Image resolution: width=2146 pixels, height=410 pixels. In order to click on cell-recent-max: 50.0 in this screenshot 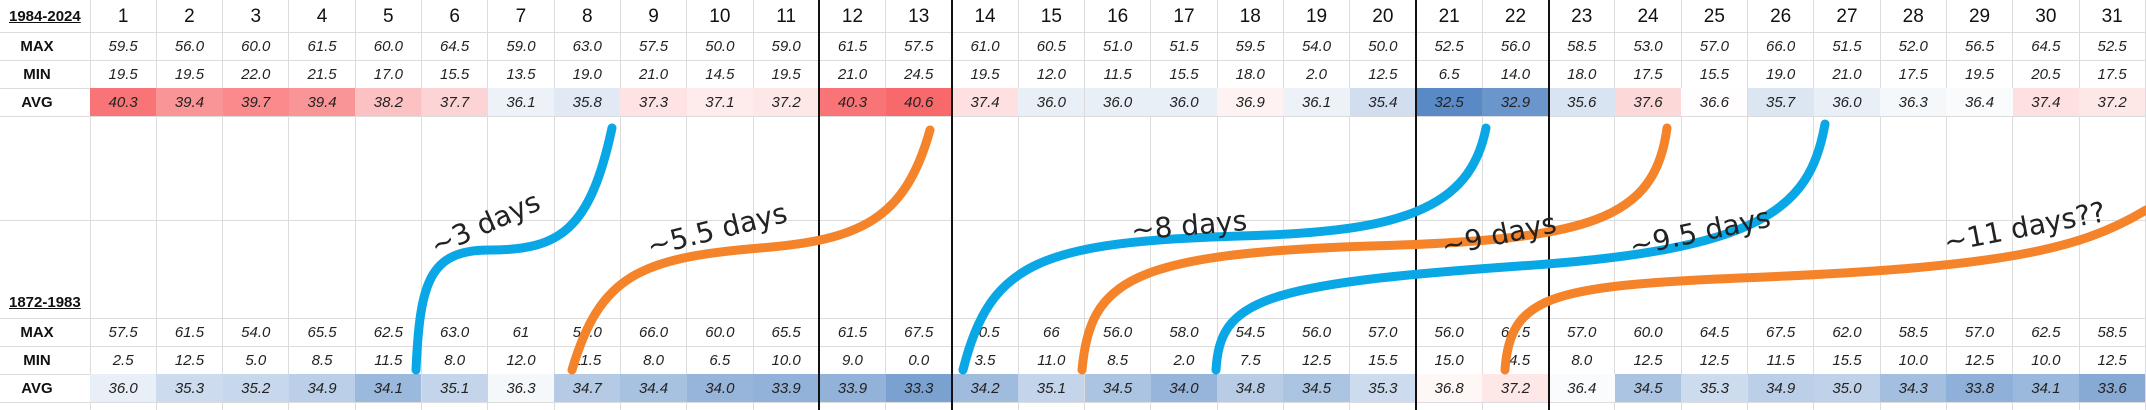, I will do `click(1383, 46)`.